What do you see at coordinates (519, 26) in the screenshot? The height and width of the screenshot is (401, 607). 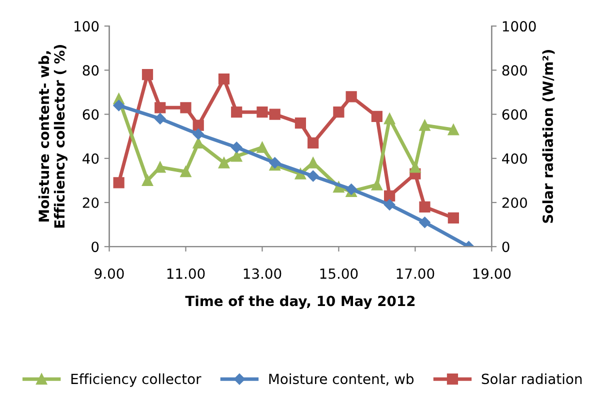 I see `y2-tick-label: 1000` at bounding box center [519, 26].